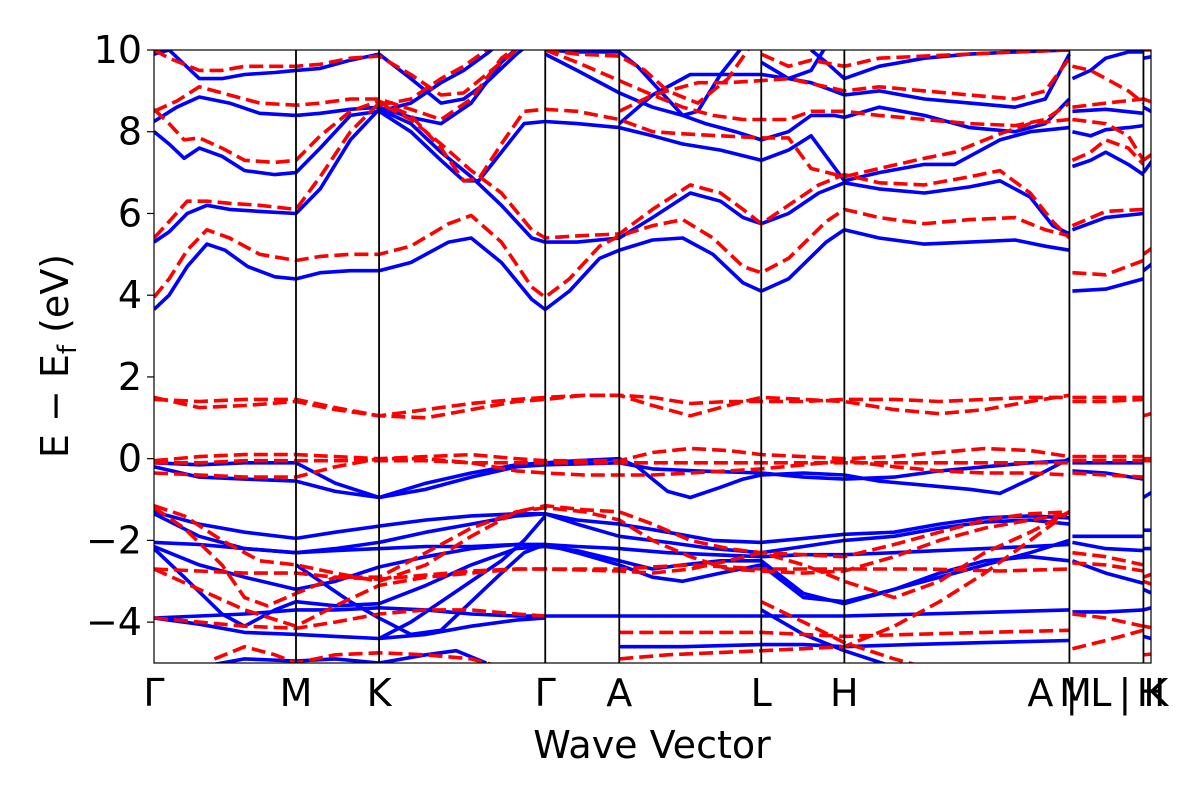 This screenshot has width=1200, height=800. I want to click on y-tick-label: 2, so click(130, 377).